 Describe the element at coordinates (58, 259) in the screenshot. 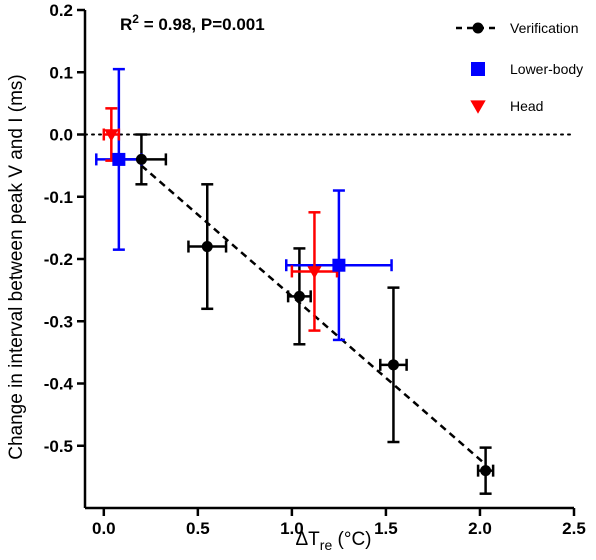

I see `y-tick-label: -0.2` at that location.